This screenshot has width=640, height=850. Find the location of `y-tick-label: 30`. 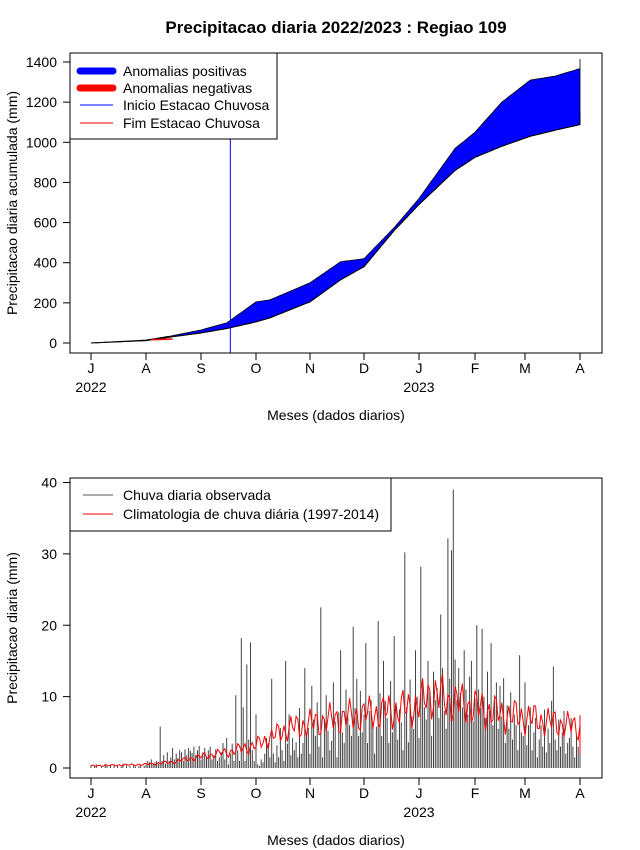

y-tick-label: 30 is located at coordinates (49, 554).